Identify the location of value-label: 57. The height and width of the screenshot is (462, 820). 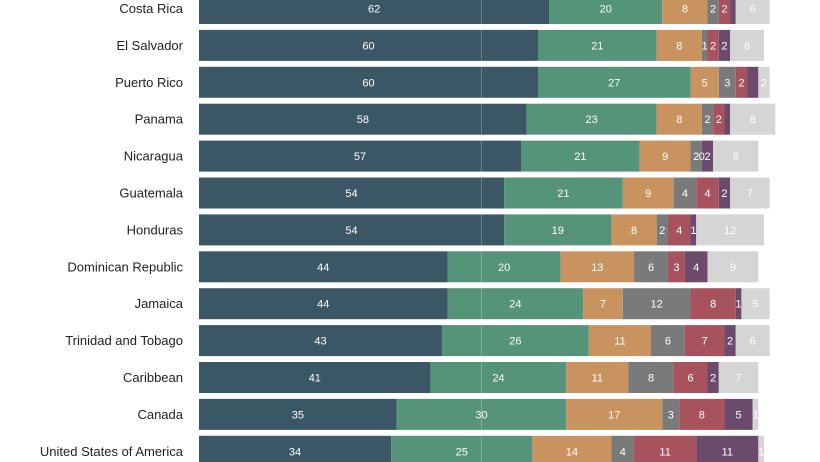
(360, 157).